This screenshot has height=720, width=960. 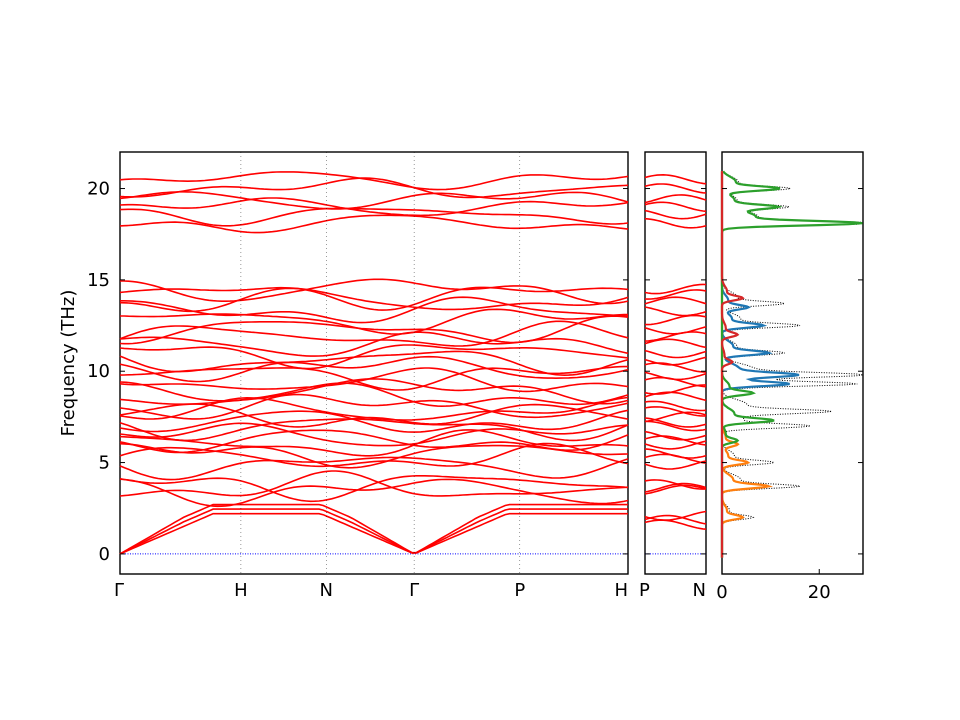 I want to click on y-tick-label: 5, so click(x=104, y=463).